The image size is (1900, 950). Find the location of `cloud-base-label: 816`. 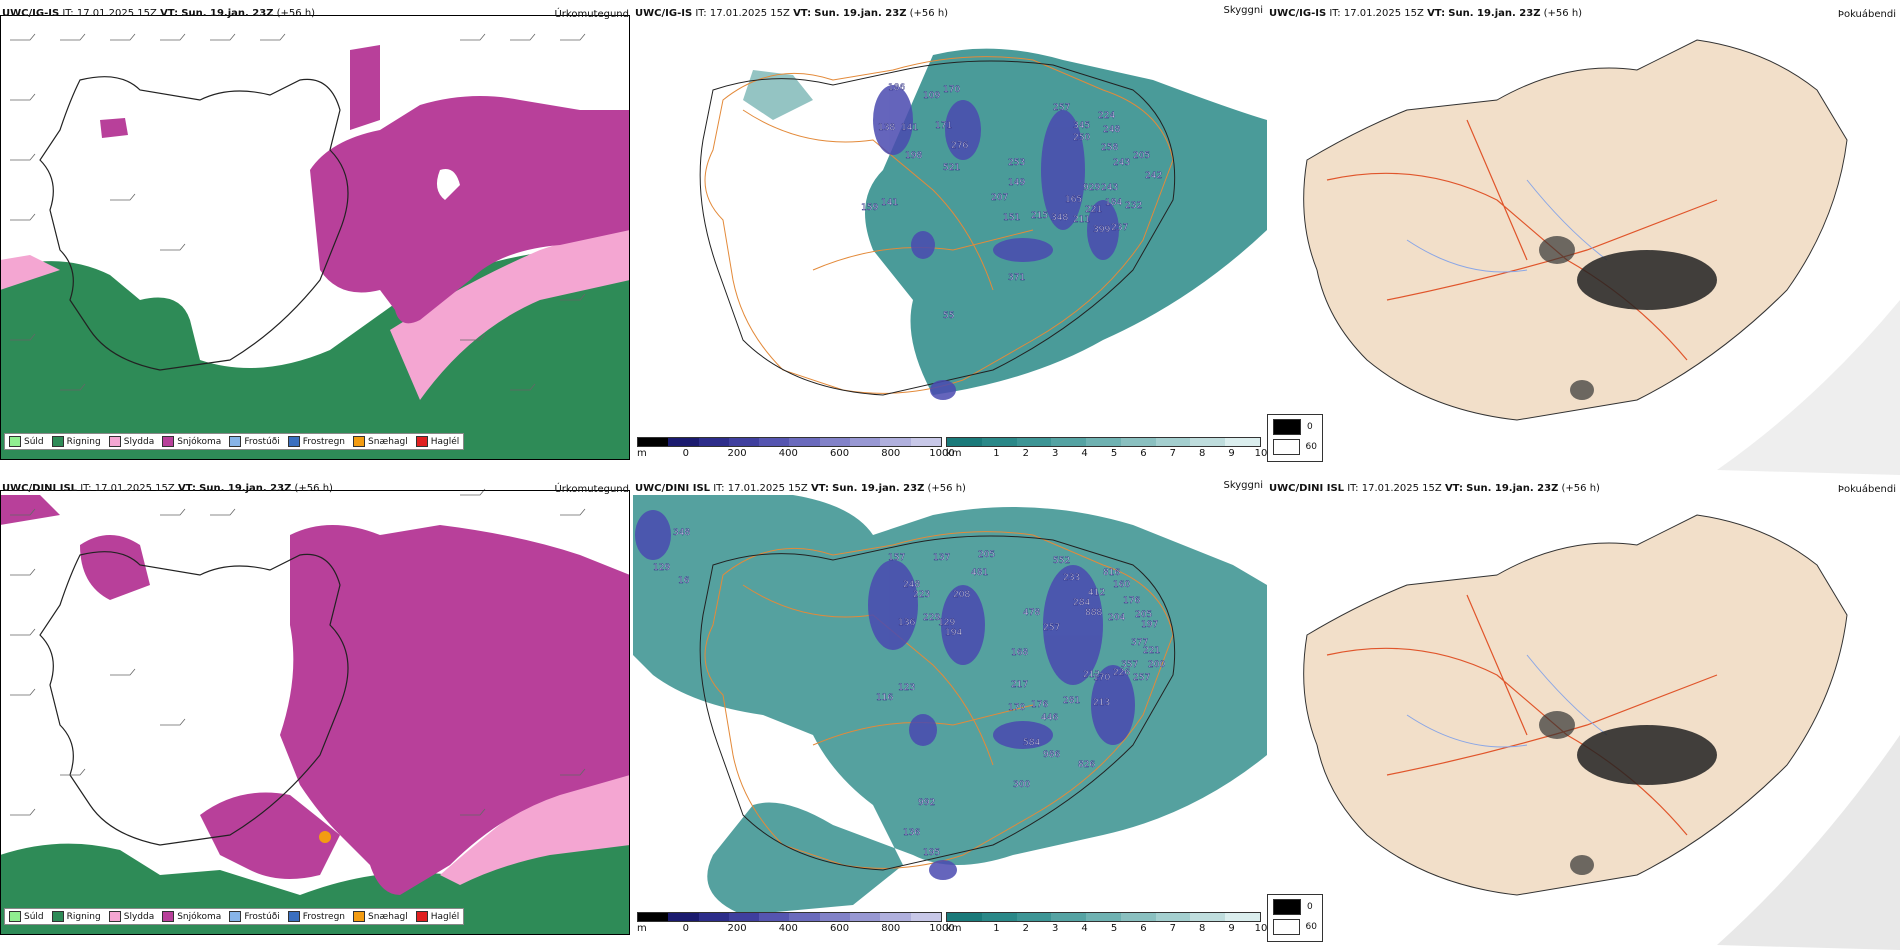

cloud-base-label: 816 is located at coordinates (1111, 573).